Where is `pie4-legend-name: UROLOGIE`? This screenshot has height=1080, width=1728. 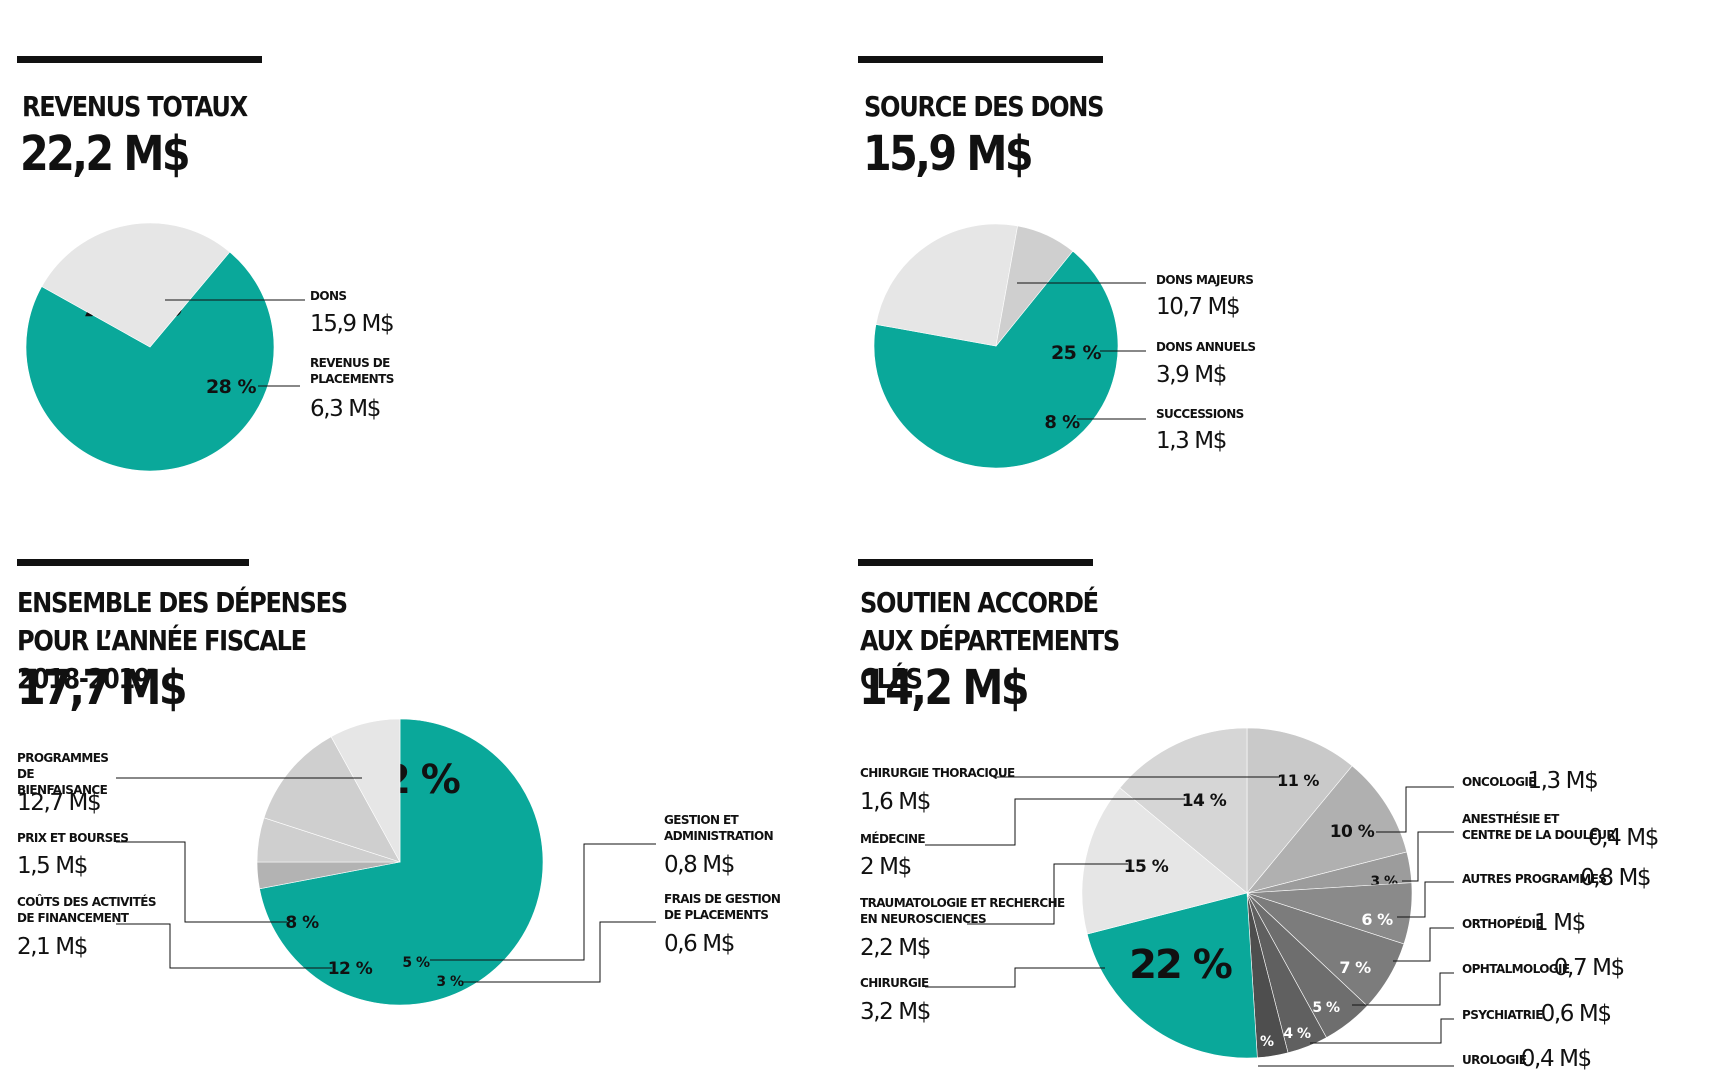 pie4-legend-name: UROLOGIE is located at coordinates (1494, 1060).